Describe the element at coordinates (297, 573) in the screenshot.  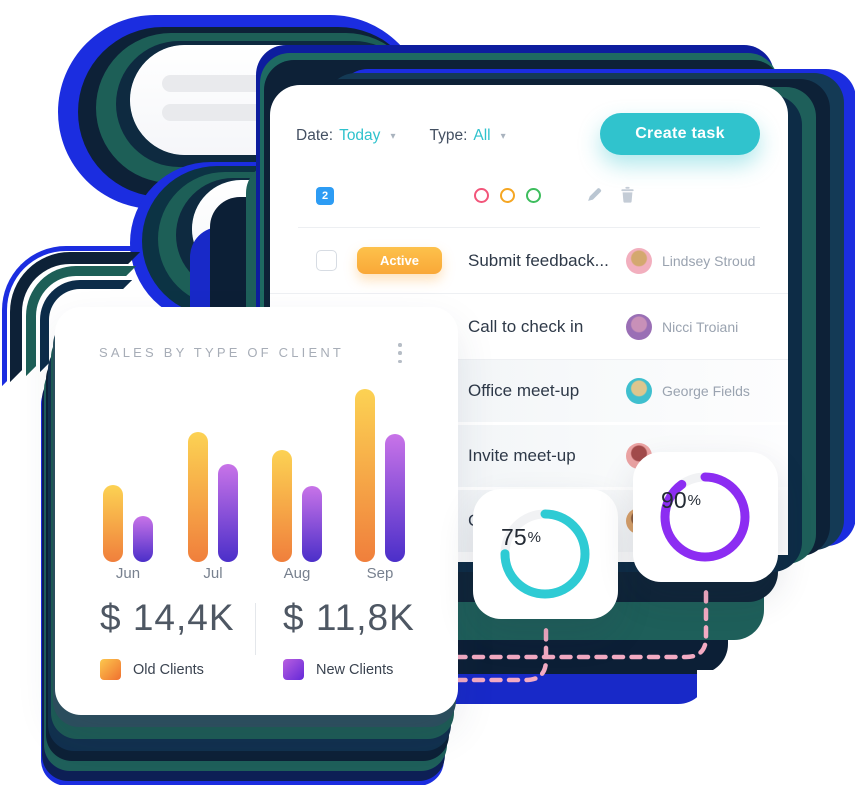
I see `month-label: Aug` at that location.